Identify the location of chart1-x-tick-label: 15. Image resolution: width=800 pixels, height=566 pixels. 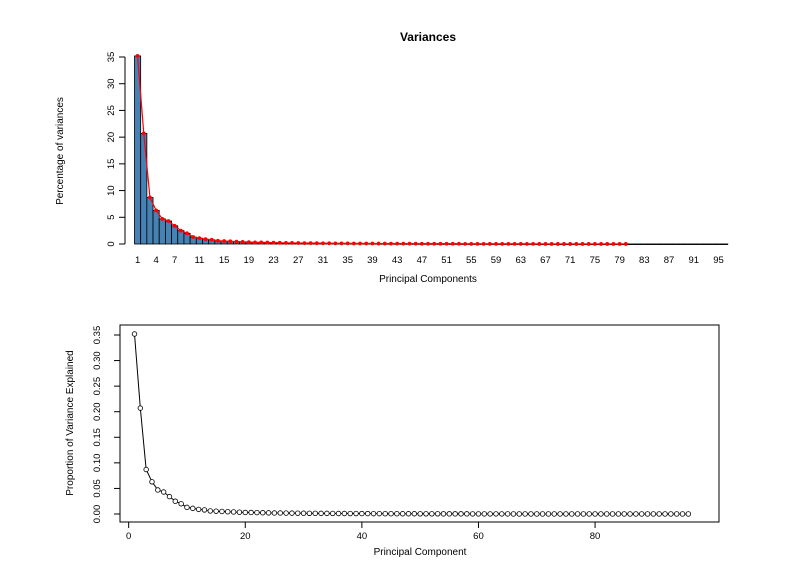
(224, 260).